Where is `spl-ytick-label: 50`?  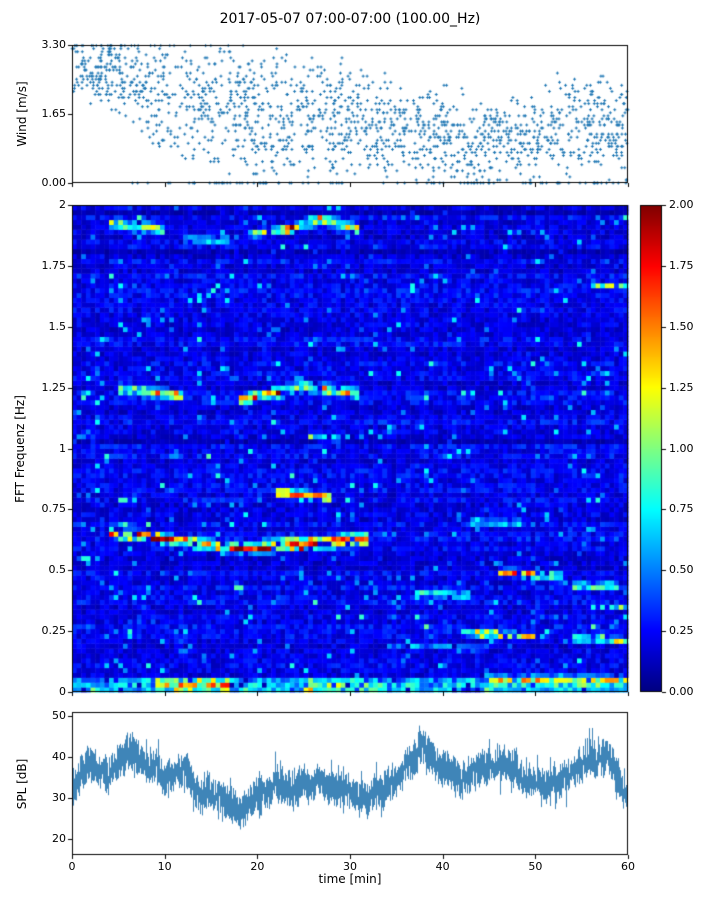
spl-ytick-label: 50 is located at coordinates (59, 716).